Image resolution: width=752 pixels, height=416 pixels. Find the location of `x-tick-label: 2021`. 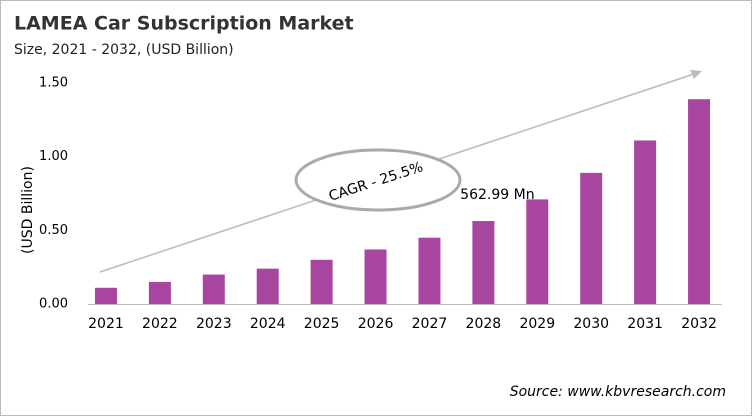

x-tick-label: 2021 is located at coordinates (106, 324).